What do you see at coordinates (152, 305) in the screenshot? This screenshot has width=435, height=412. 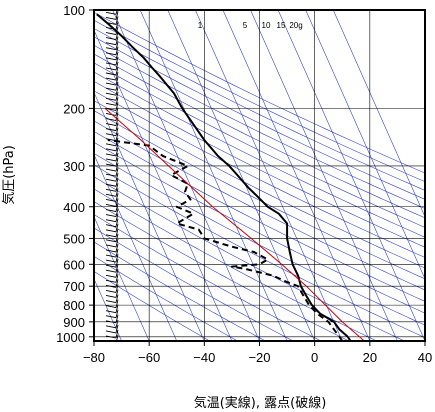 I see `dry-adiabat-line` at bounding box center [152, 305].